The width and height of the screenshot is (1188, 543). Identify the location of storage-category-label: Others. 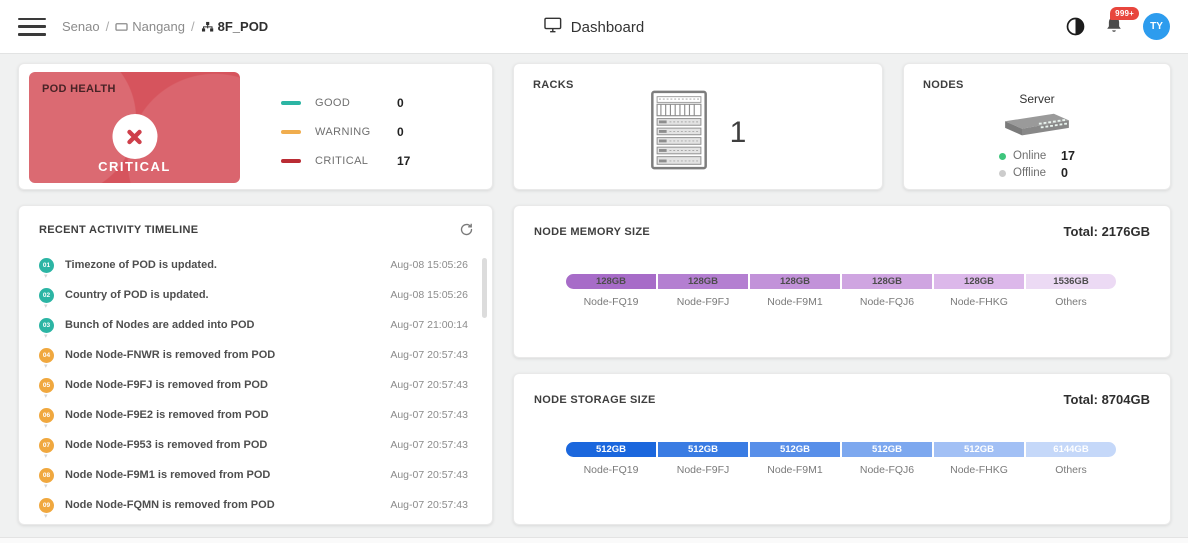
(1071, 470).